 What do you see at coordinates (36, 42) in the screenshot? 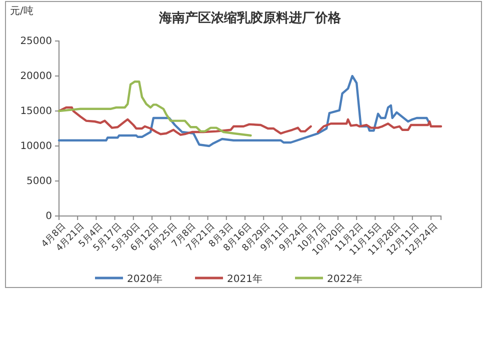
I see `y-tick-label: 25000` at bounding box center [36, 42].